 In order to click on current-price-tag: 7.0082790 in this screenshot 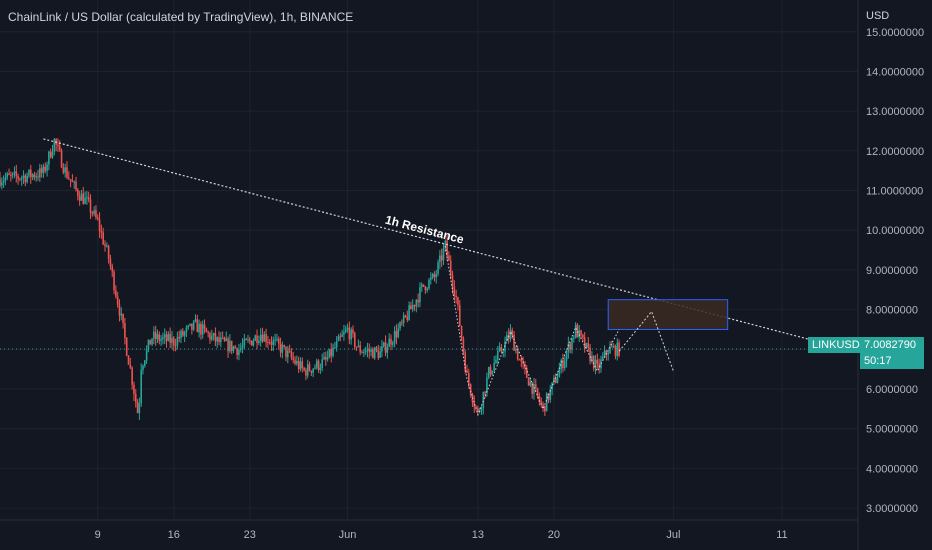, I will do `click(892, 345)`.